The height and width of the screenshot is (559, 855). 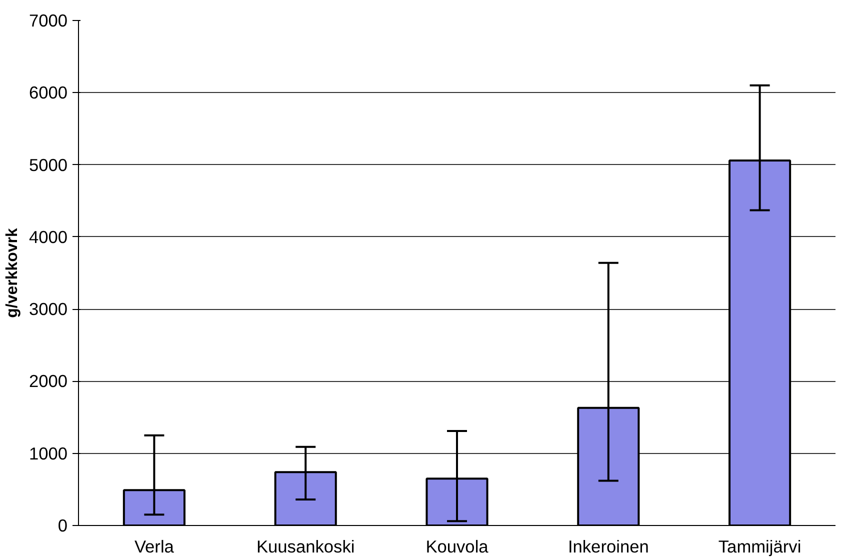 I want to click on y-tick-label: 7000, so click(x=48, y=20).